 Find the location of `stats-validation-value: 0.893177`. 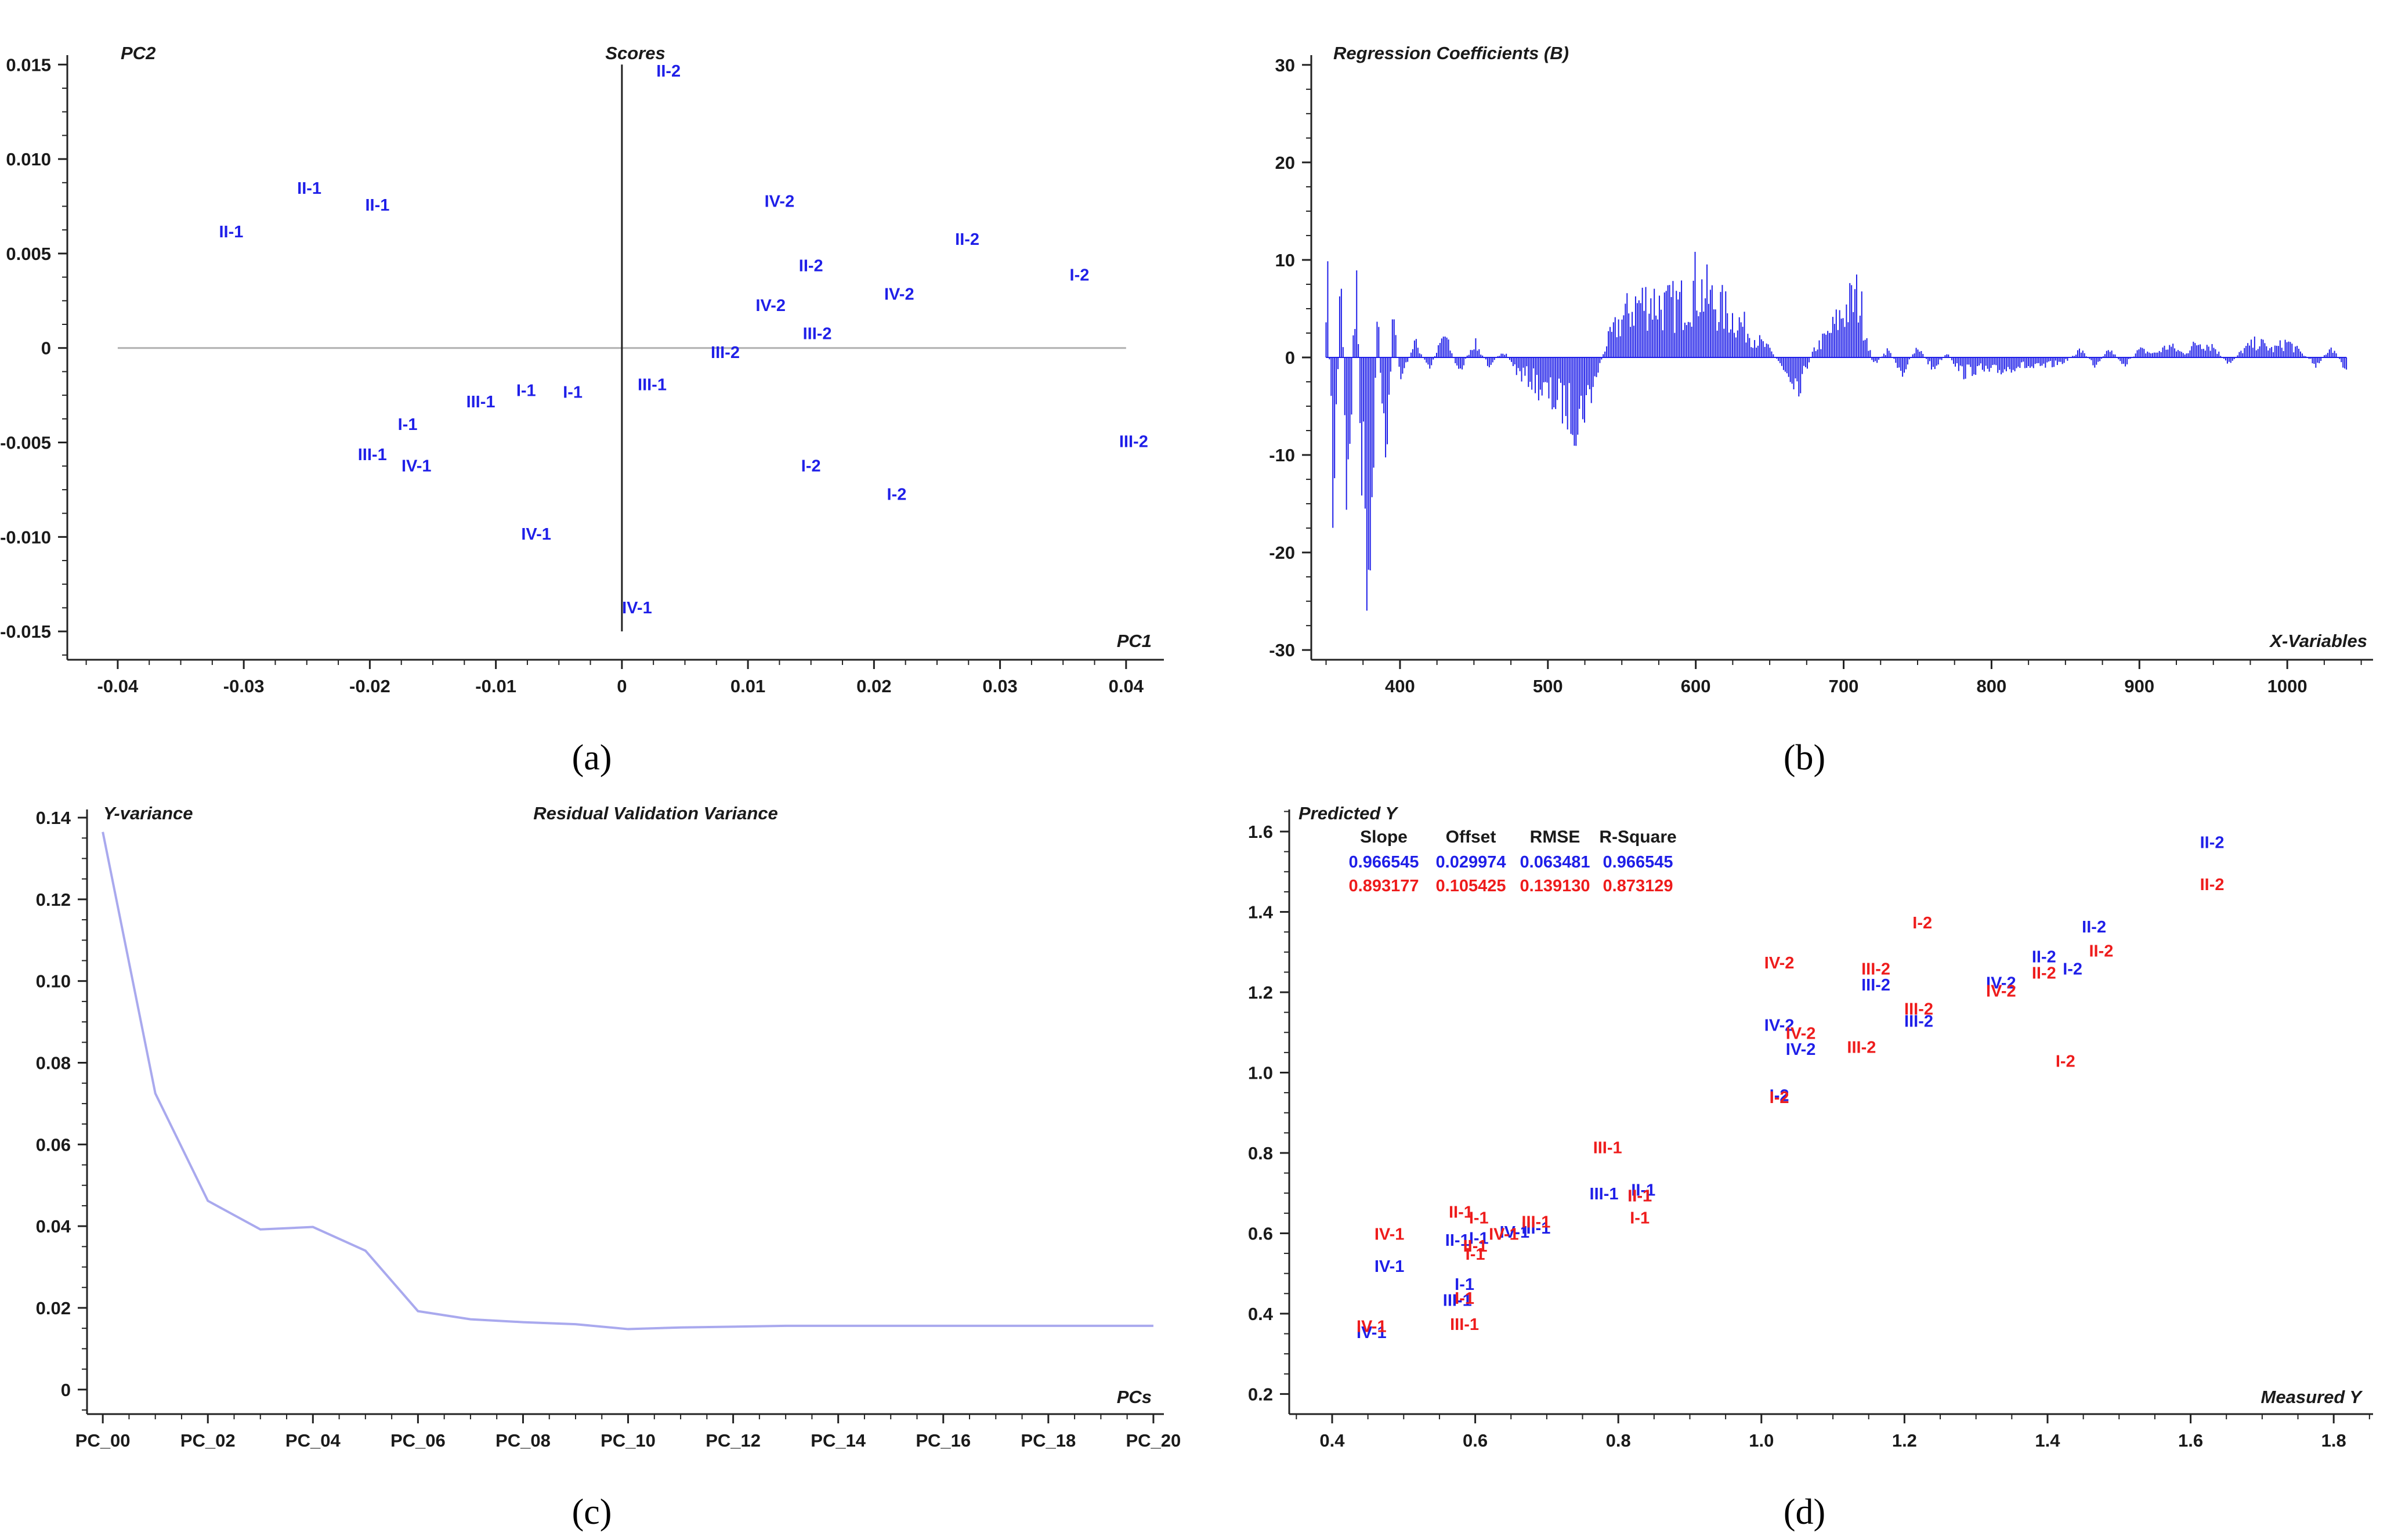

stats-validation-value: 0.893177 is located at coordinates (1384, 886).